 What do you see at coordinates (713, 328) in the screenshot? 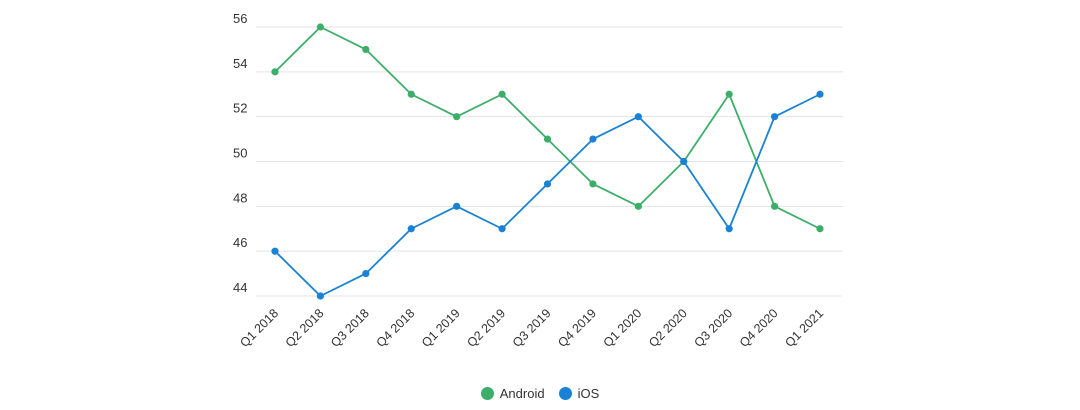
I see `x-tick-label: Q3 2020` at bounding box center [713, 328].